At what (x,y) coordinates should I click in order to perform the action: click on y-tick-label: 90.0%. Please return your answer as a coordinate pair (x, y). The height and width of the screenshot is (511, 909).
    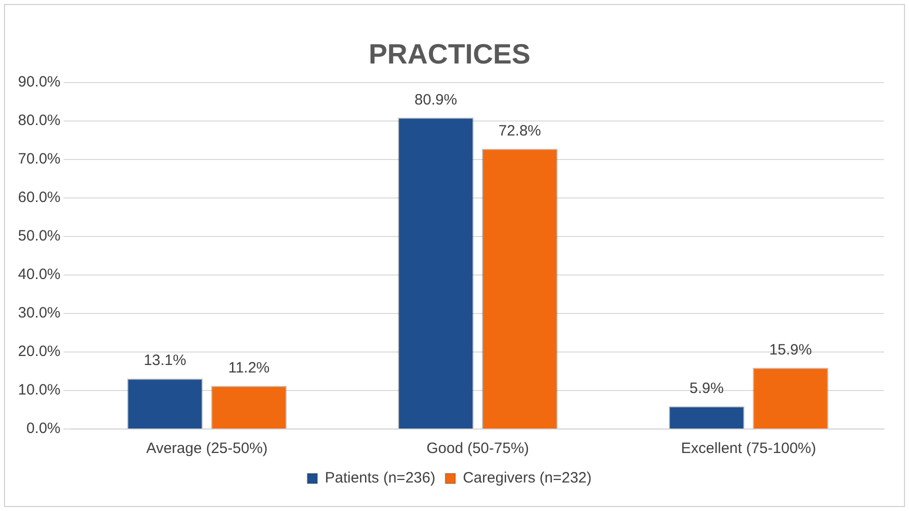
    Looking at the image, I should click on (39, 82).